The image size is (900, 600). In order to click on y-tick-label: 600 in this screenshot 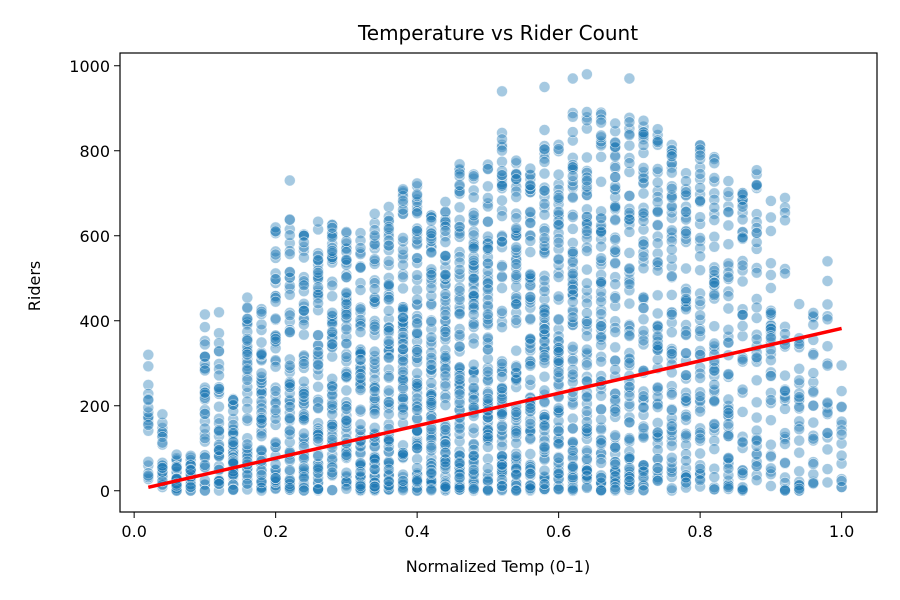, I will do `click(94, 236)`.